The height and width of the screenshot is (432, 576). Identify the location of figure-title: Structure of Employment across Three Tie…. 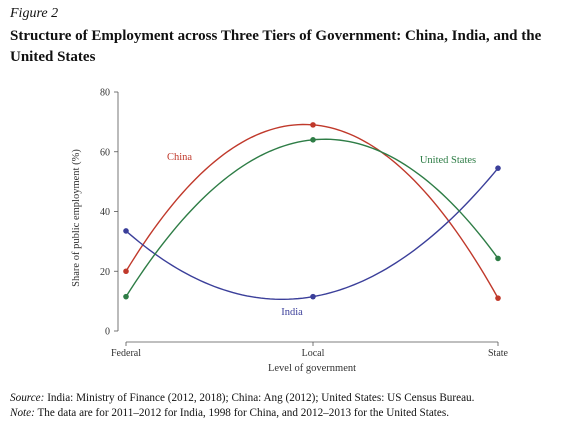
(276, 46).